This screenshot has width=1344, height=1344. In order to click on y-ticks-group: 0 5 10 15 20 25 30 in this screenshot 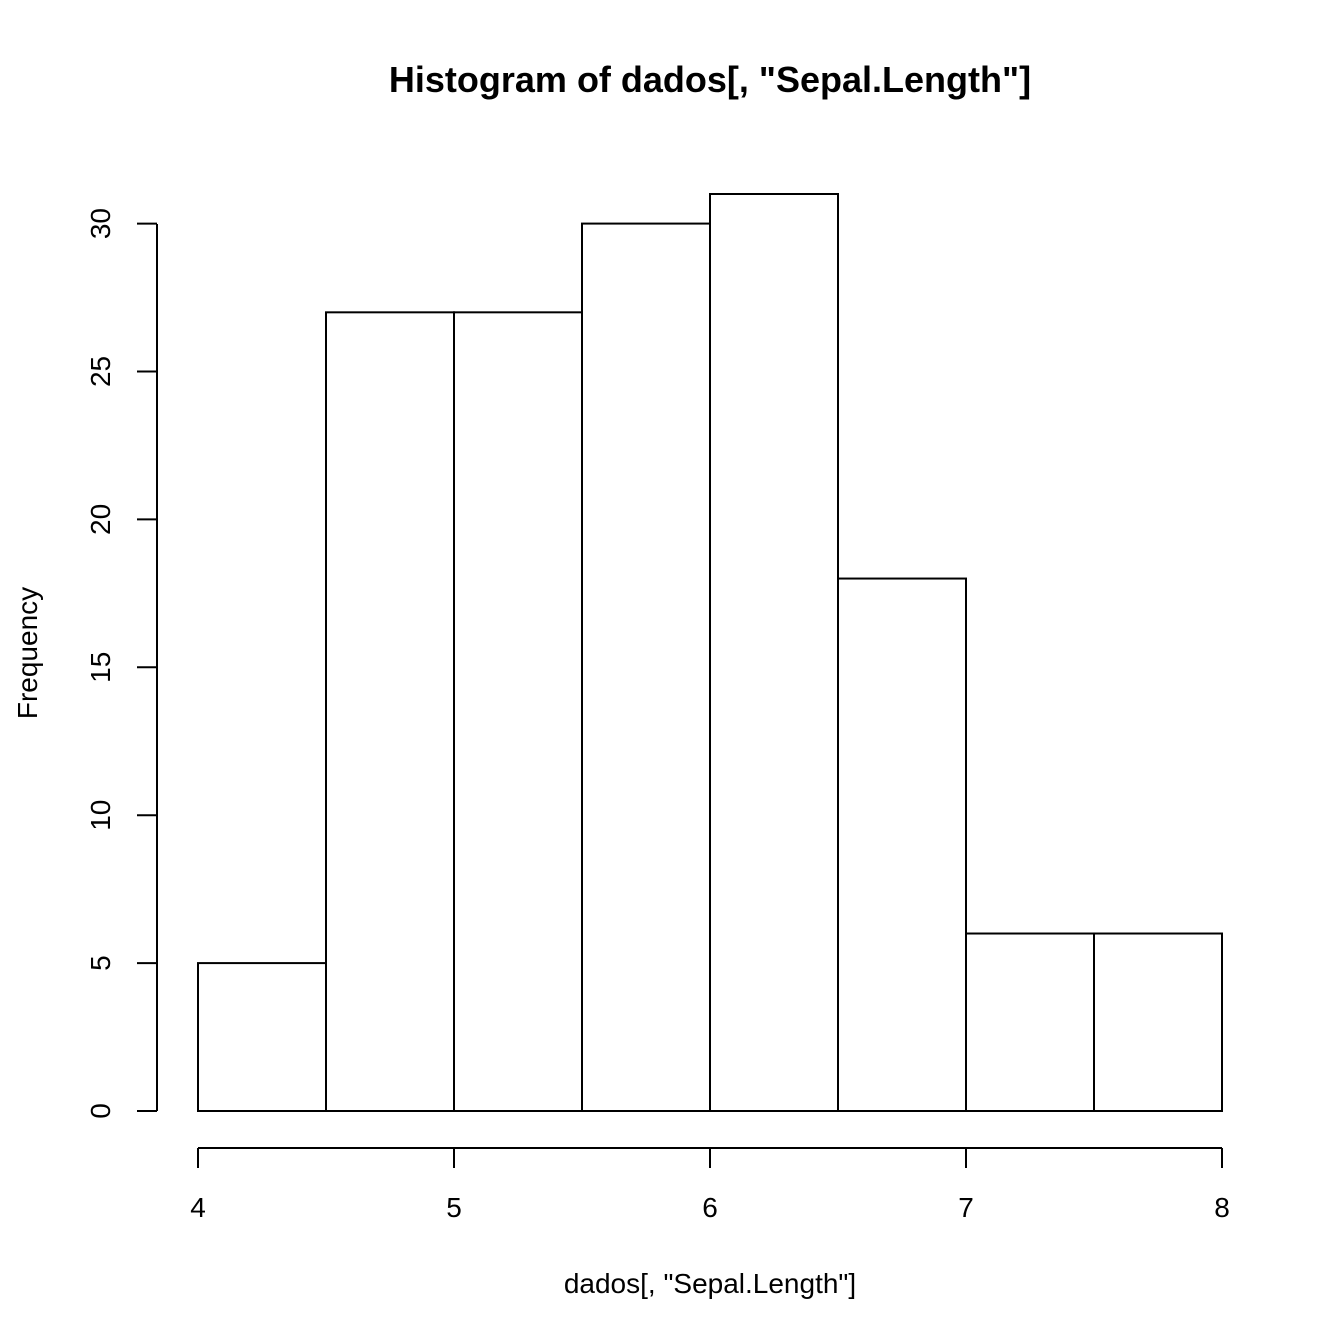, I will do `click(121, 663)`.